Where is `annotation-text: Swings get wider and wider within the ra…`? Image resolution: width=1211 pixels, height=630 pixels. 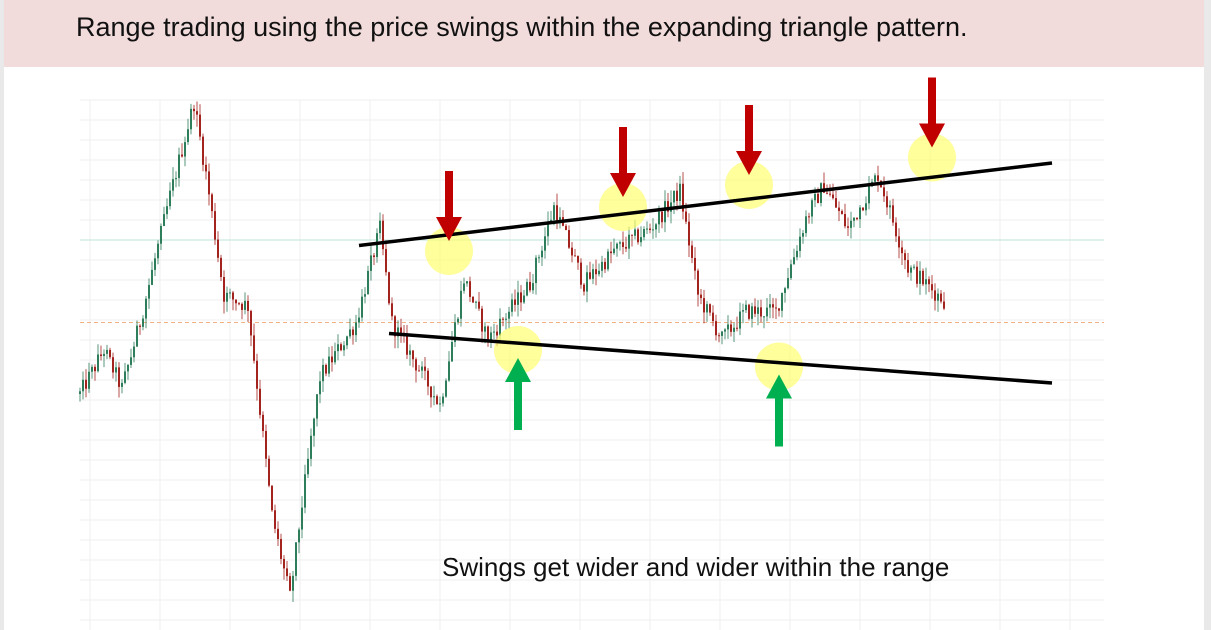
annotation-text: Swings get wider and wider within the ra… is located at coordinates (696, 567).